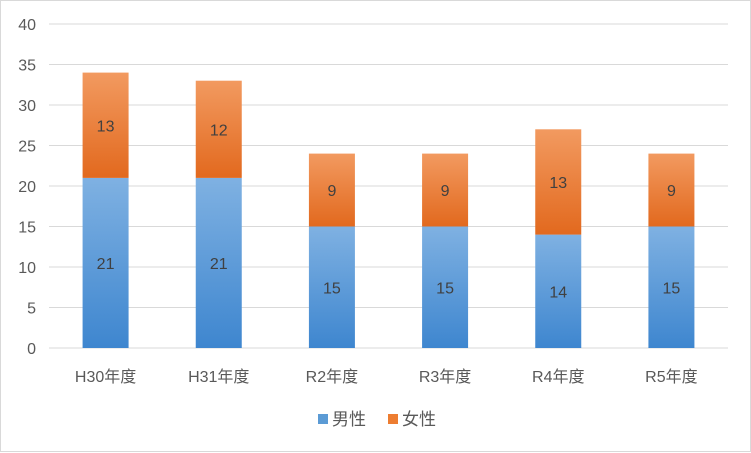 This screenshot has height=453, width=751. What do you see at coordinates (445, 377) in the screenshot?
I see `x-tick-label: R3年度` at bounding box center [445, 377].